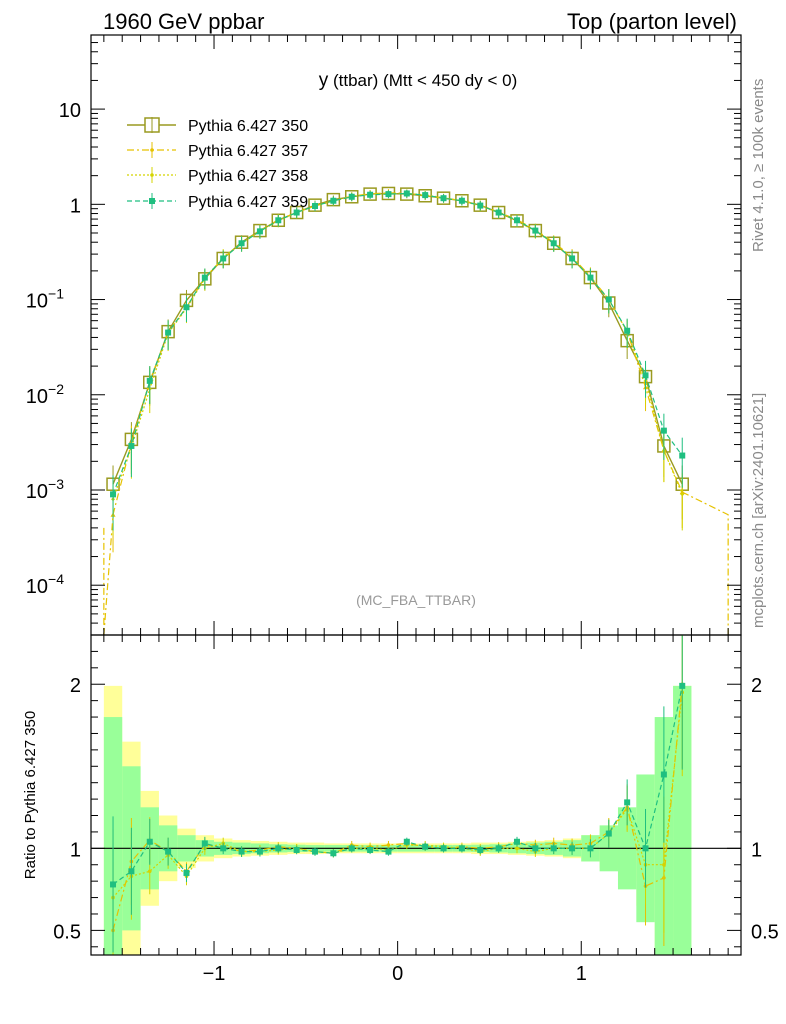 This screenshot has width=786, height=1024. Describe the element at coordinates (765, 932) in the screenshot. I see `ratio-y-tick-label-right: 0.5` at that location.